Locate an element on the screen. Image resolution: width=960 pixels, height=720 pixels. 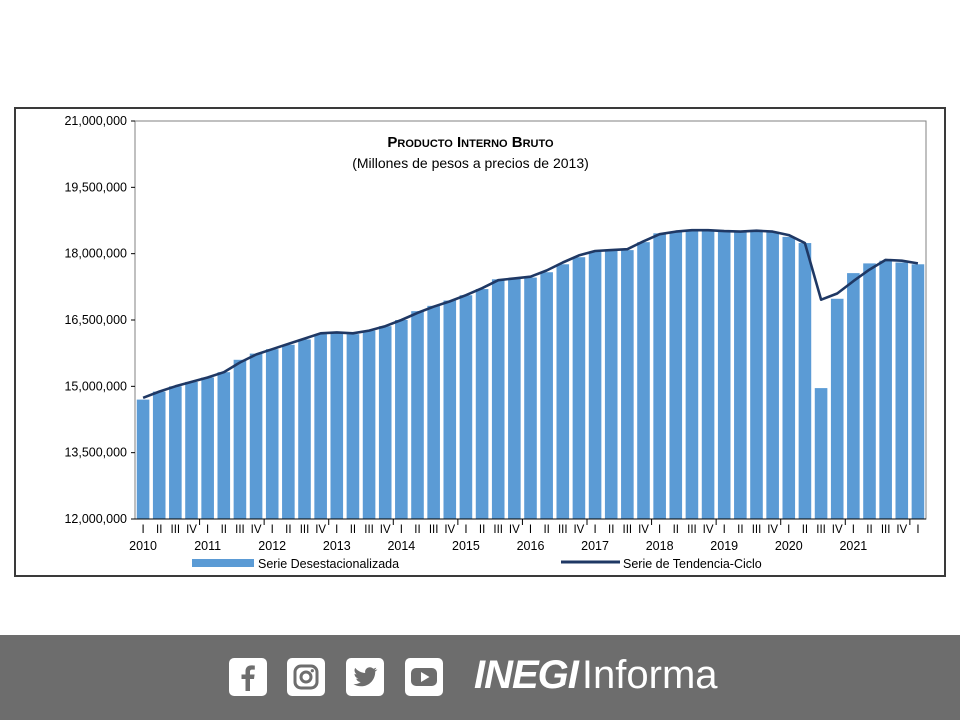
legend-bar-swatch is located at coordinates (223, 563).